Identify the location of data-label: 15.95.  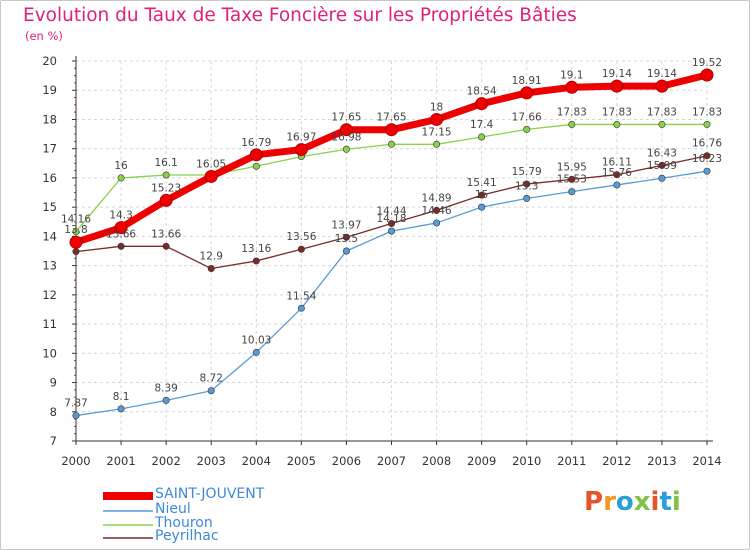
(572, 167).